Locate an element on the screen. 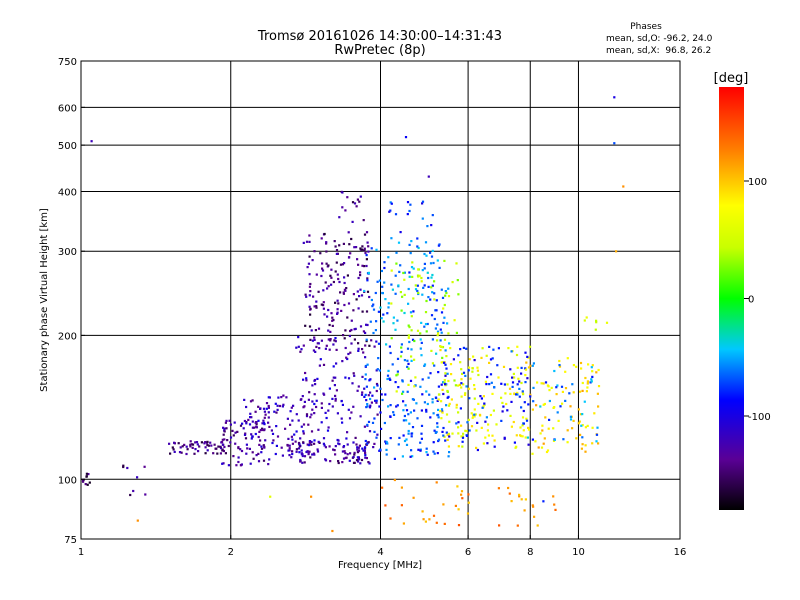  y-tick-label: 400 is located at coordinates (67, 192).